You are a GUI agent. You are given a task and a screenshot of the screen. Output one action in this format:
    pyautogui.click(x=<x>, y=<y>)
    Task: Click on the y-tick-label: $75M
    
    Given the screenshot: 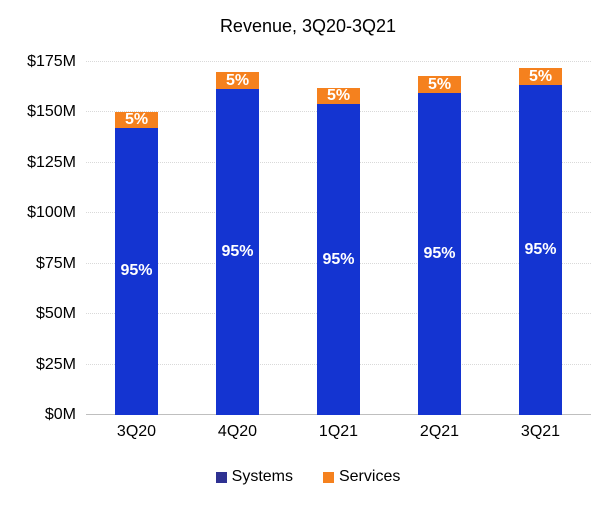 What is the action you would take?
    pyautogui.click(x=55, y=263)
    